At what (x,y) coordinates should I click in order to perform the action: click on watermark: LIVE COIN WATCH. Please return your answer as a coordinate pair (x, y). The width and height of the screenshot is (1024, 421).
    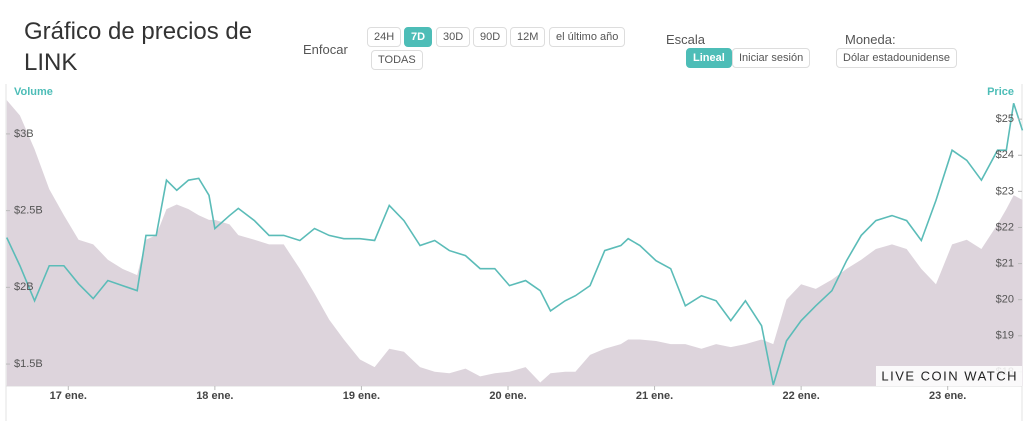
    Looking at the image, I should click on (949, 375).